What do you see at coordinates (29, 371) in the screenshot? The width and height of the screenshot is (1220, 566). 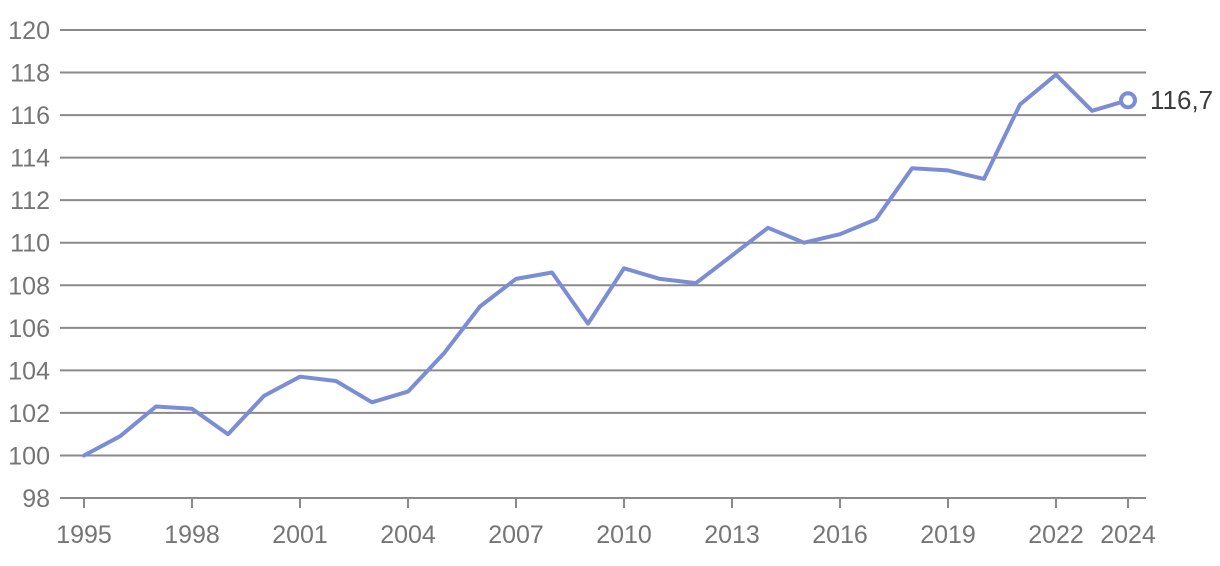 I see `y-axis-tick-label: 104` at bounding box center [29, 371].